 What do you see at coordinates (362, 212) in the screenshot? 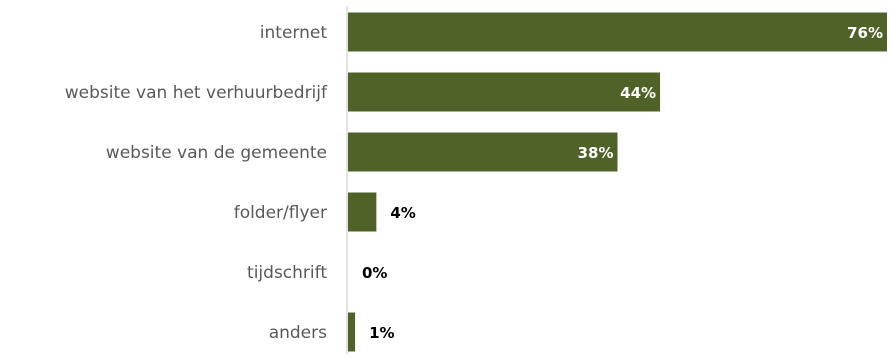
I see `bar-folder-flyer` at bounding box center [362, 212].